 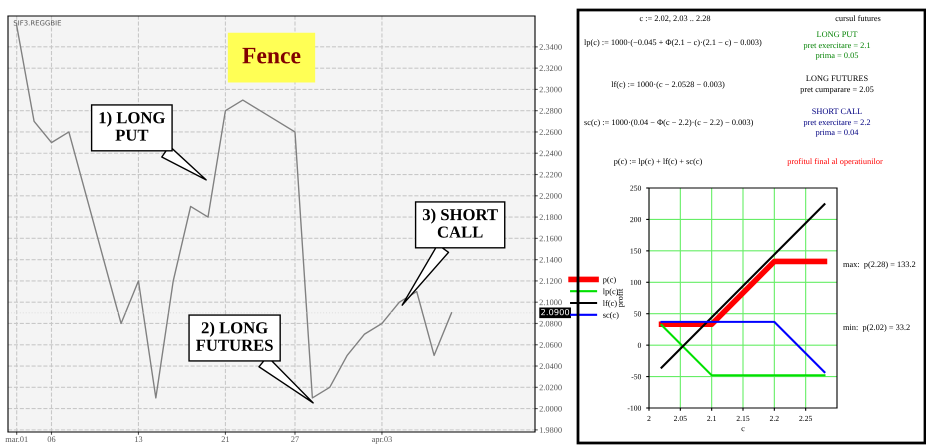 I want to click on text: profitul final al operatiunilor, so click(x=835, y=162).